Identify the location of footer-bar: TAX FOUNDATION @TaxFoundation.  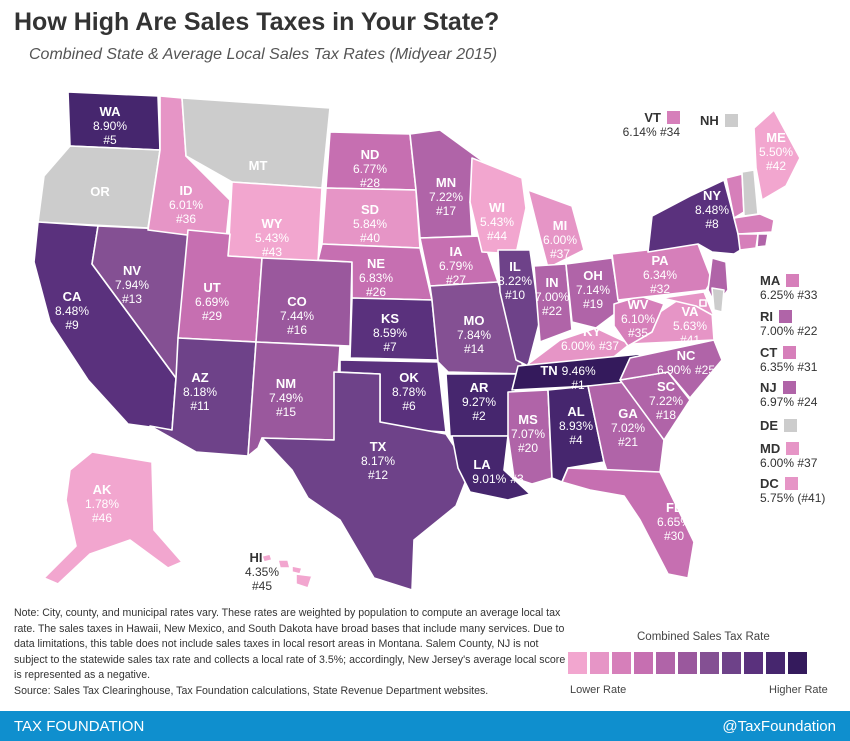
(425, 726).